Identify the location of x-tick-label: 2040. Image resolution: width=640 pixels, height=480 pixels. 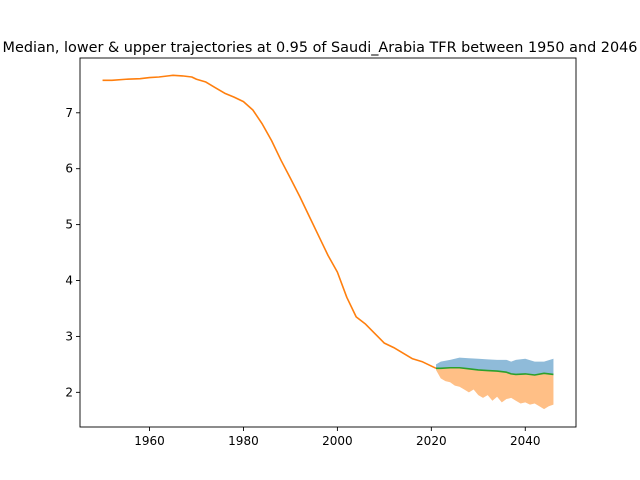
(525, 441).